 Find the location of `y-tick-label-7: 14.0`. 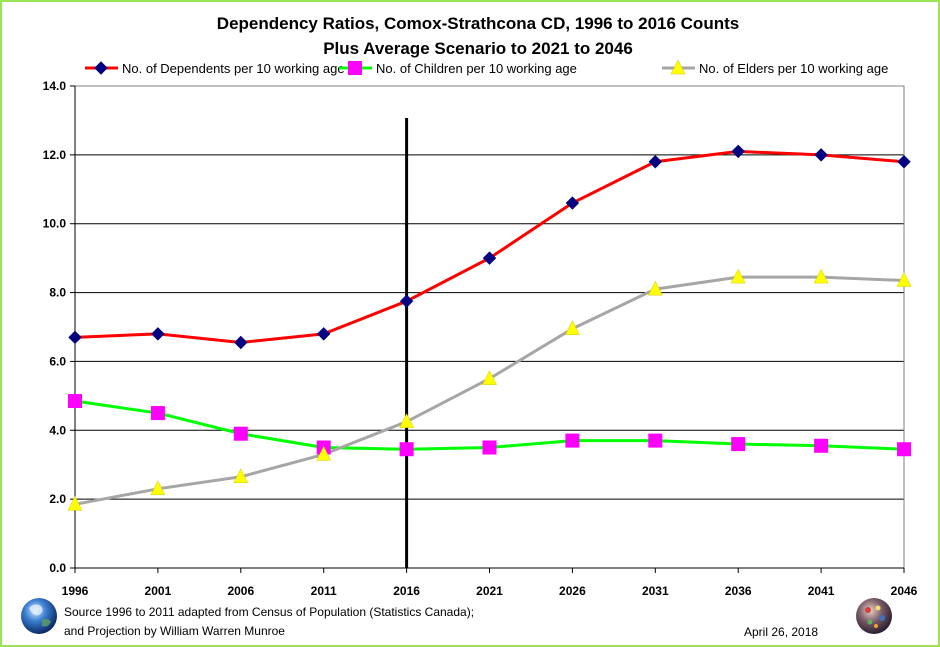

y-tick-label-7: 14.0 is located at coordinates (55, 86).